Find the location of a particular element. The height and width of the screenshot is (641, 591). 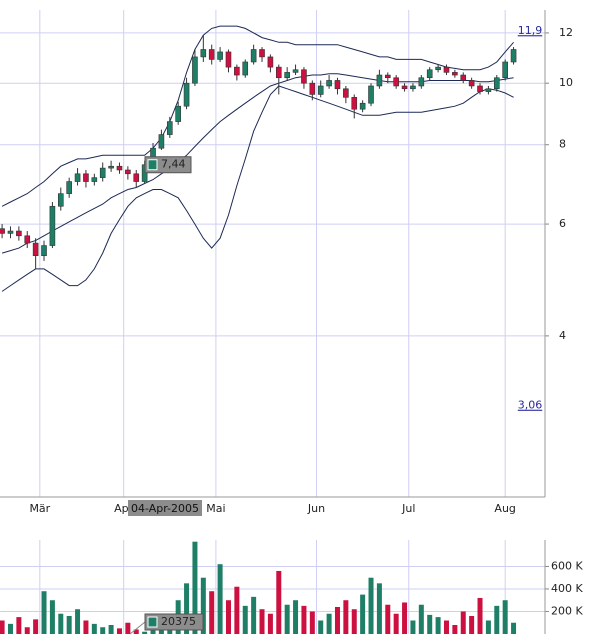

y-tick-label: 6 is located at coordinates (562, 223).